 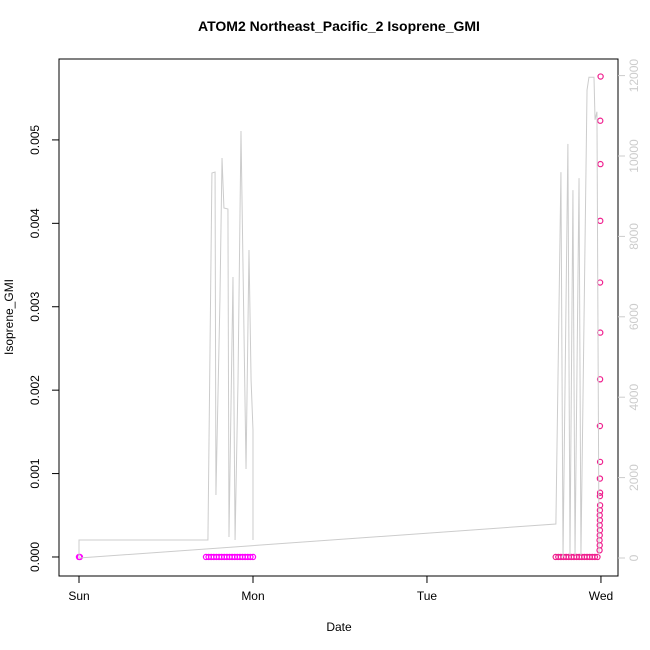 I want to click on x-tick-label: Mon, so click(x=252, y=596).